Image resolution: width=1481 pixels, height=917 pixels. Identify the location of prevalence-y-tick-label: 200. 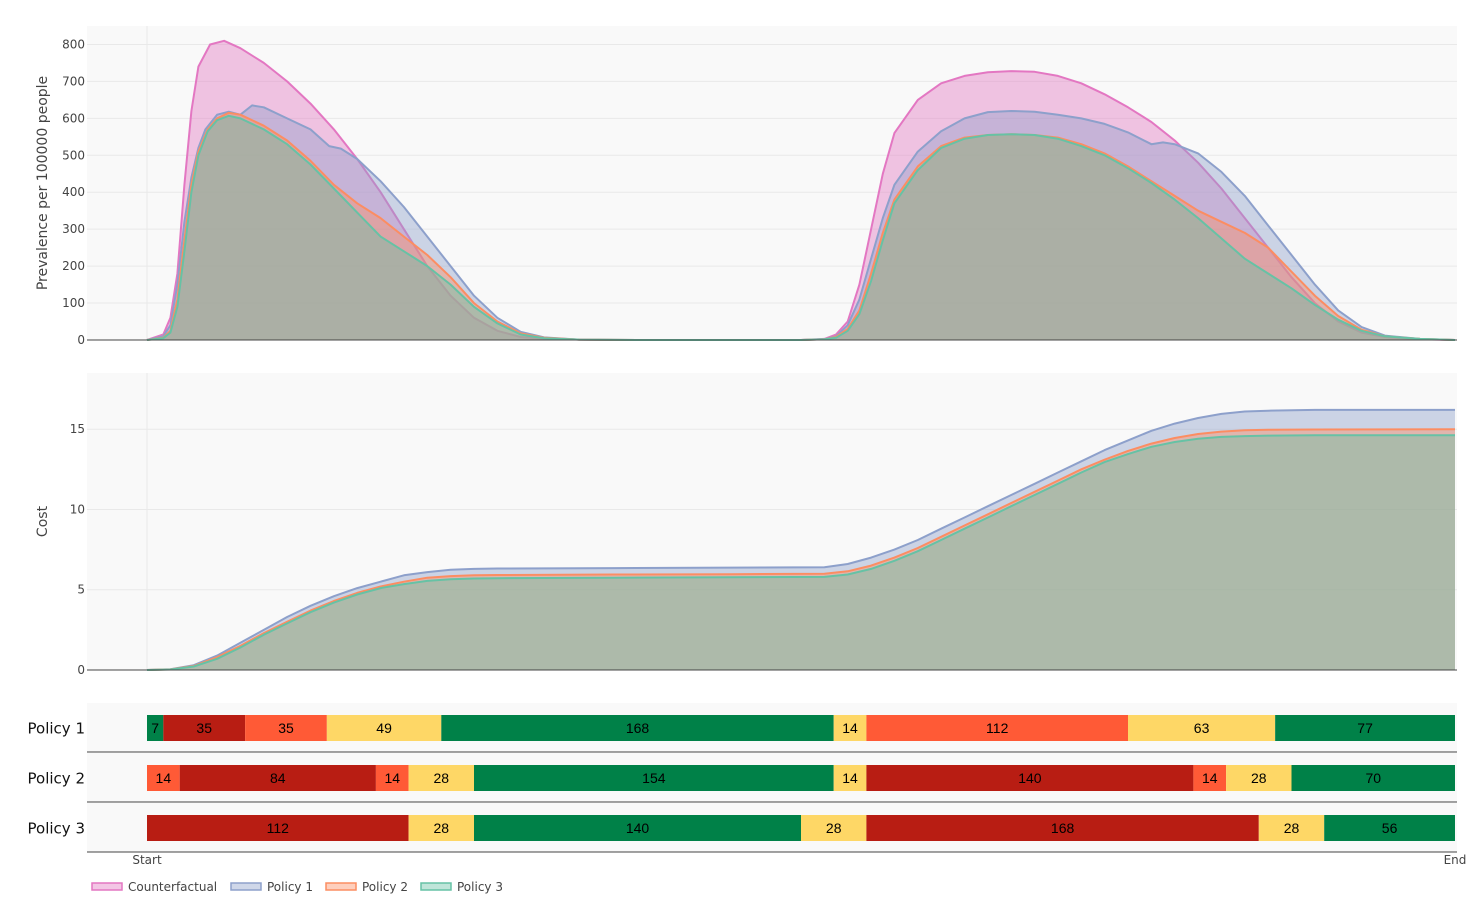
(73, 266).